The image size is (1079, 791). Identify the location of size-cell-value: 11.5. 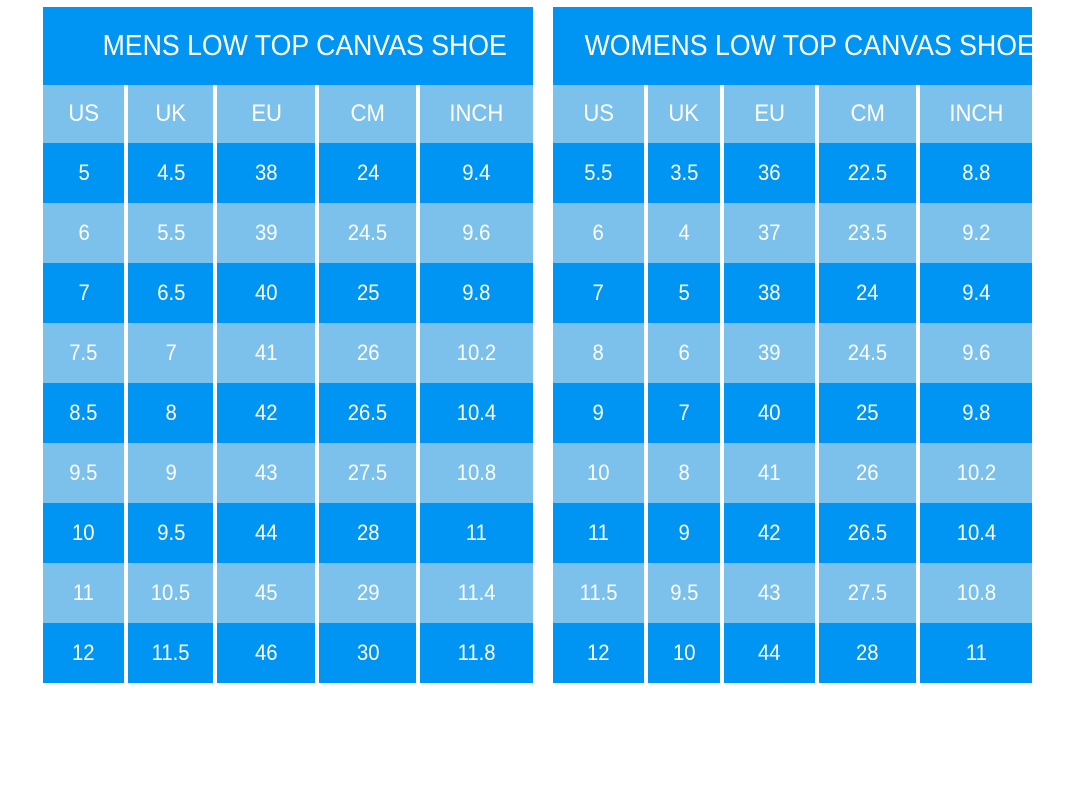
(170, 652).